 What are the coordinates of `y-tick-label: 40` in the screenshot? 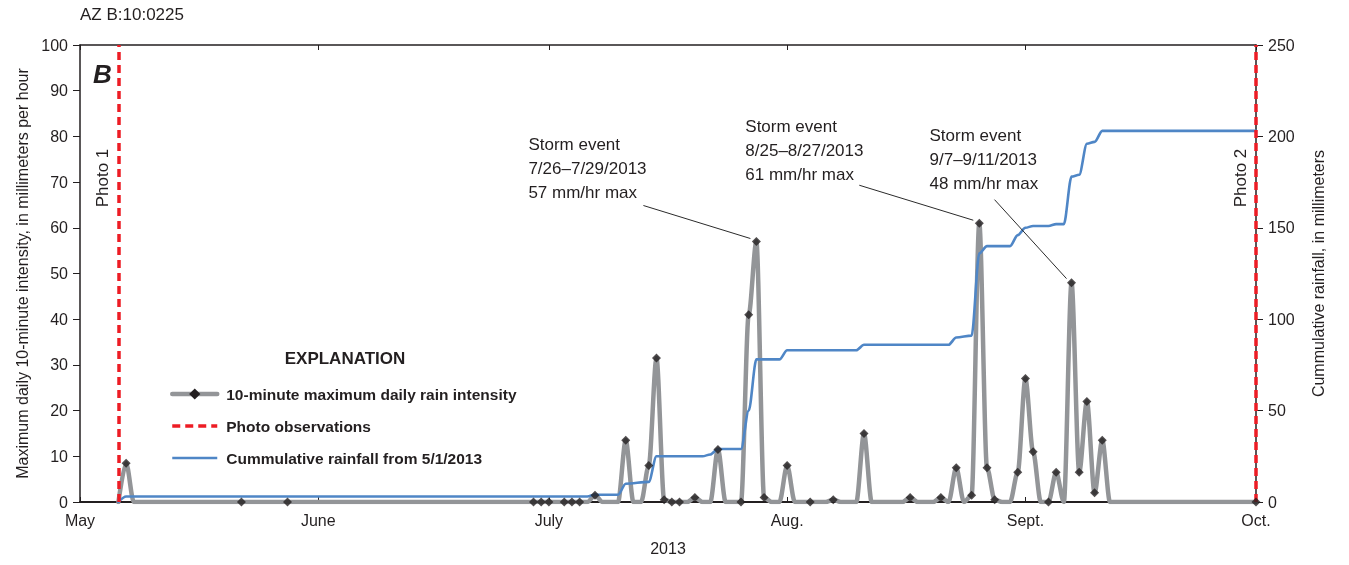 It's located at (59, 319).